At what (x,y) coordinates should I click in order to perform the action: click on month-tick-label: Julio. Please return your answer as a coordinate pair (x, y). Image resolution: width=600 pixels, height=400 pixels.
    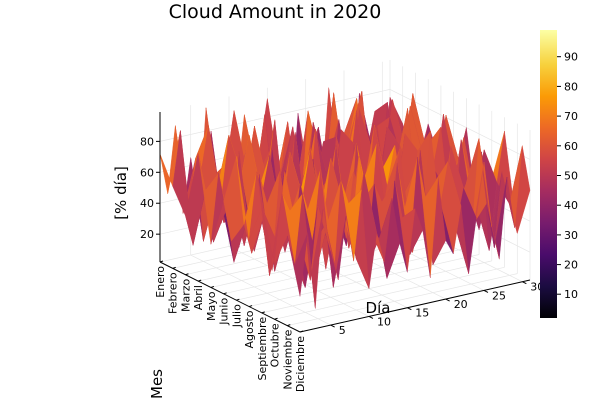
    Looking at the image, I should click on (236, 316).